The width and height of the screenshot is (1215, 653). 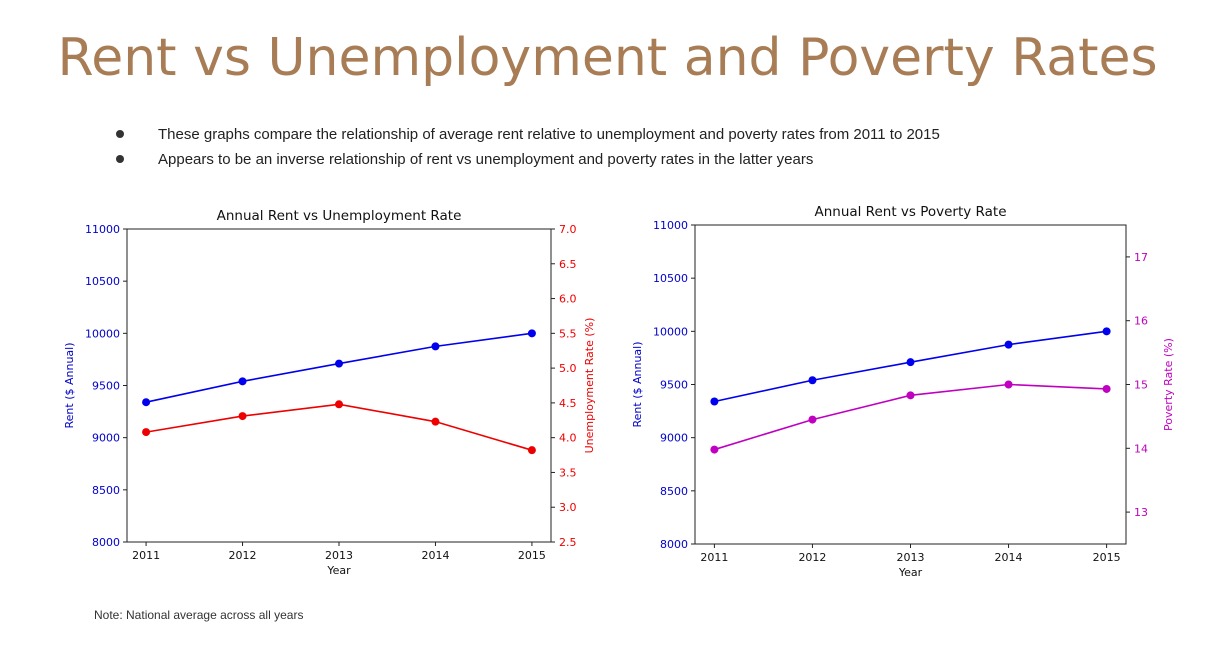 I want to click on right-tick-label: 4.5, so click(x=568, y=403).